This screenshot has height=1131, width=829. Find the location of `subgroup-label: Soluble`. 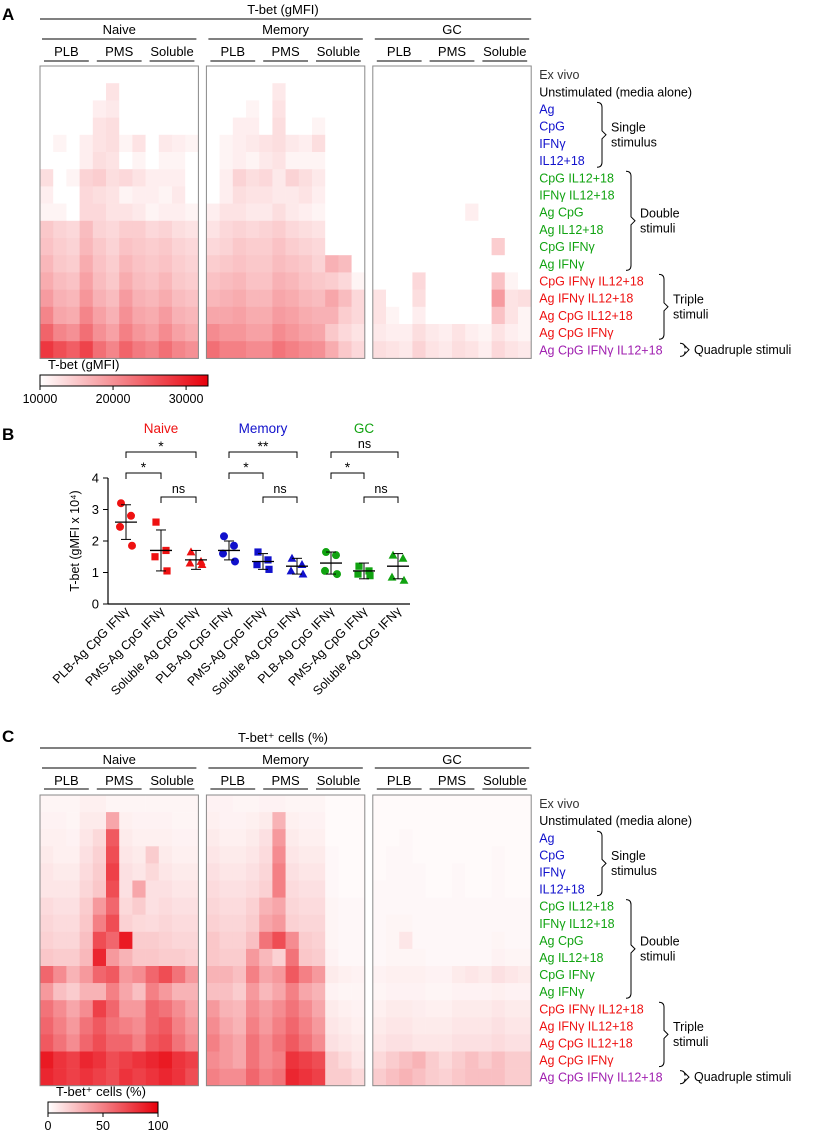

subgroup-label: Soluble is located at coordinates (504, 51).